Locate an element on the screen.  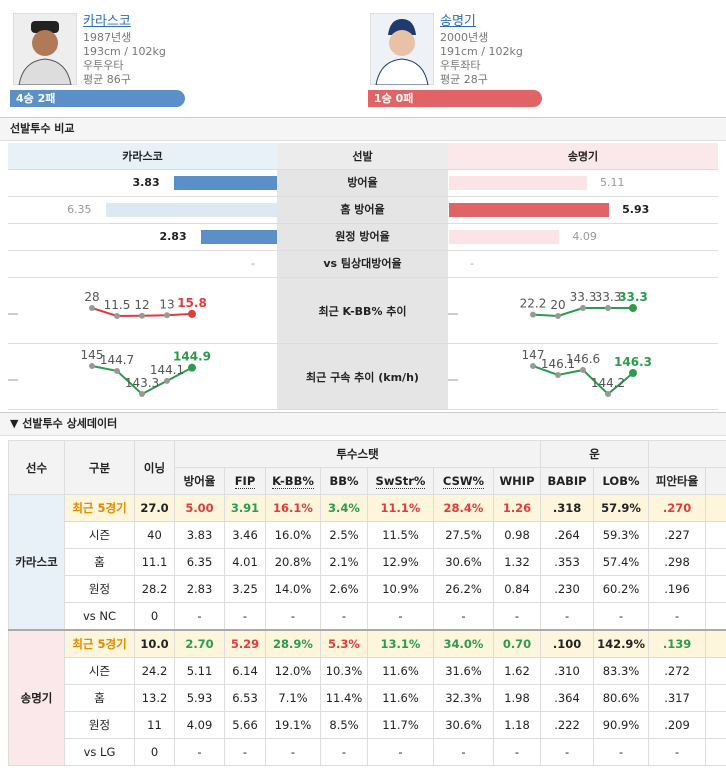
header-cell: FIP is located at coordinates (245, 481).